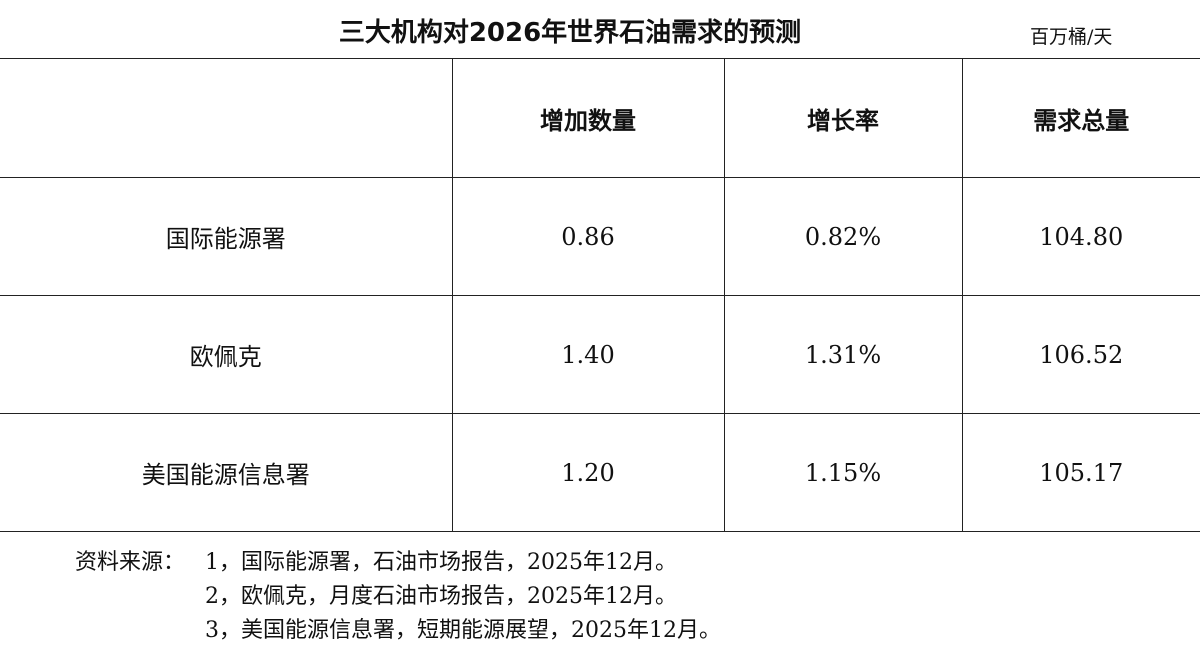 Image resolution: width=1200 pixels, height=661 pixels. I want to click on table-cell: 1.31%, so click(843, 354).